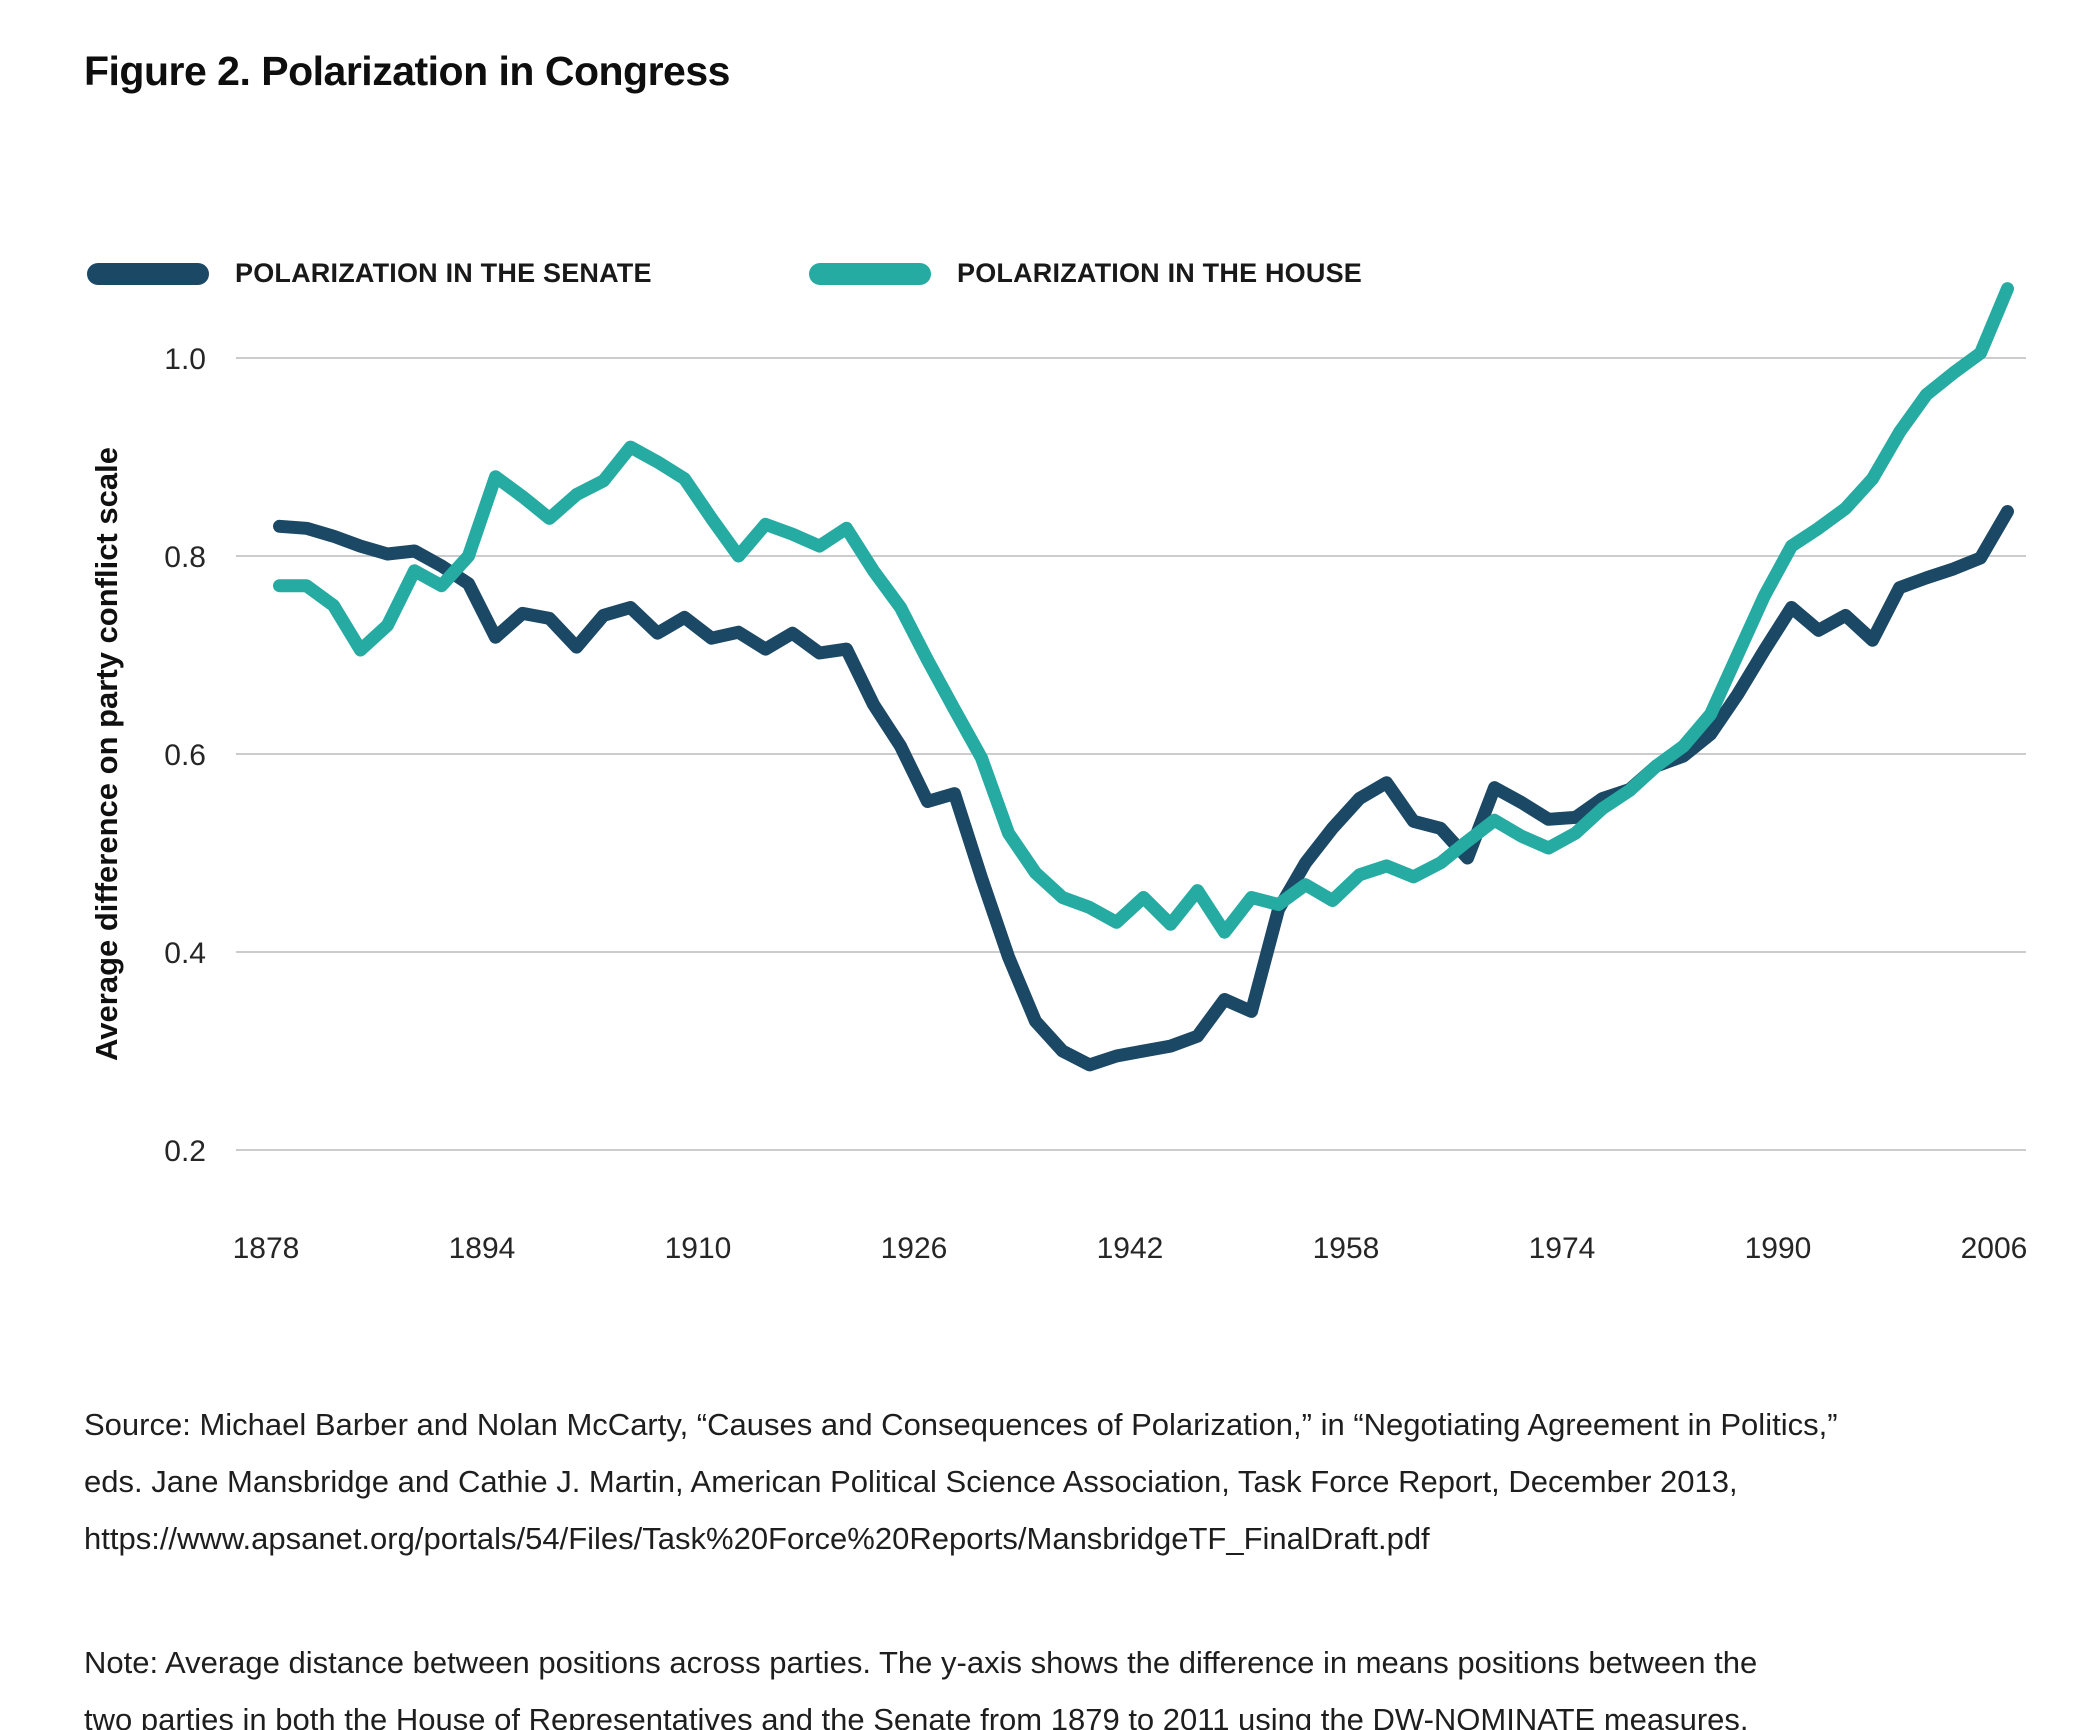 The height and width of the screenshot is (1730, 2084). What do you see at coordinates (185, 953) in the screenshot?
I see `y-tick-label-0.4: 0.4` at bounding box center [185, 953].